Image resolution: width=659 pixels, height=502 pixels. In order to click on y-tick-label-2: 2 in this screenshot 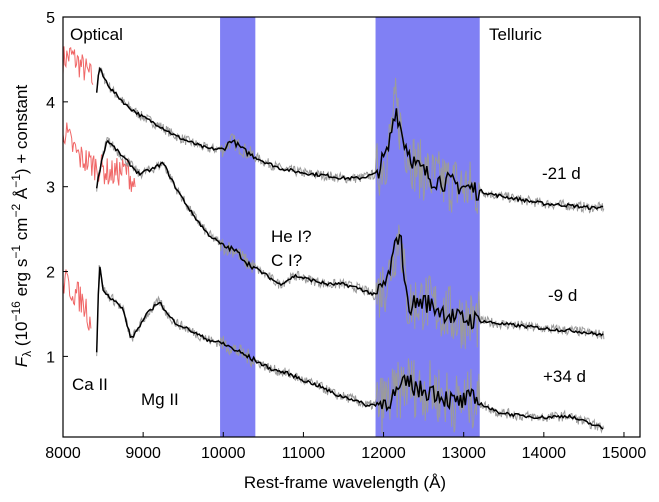, I will do `click(50, 273)`.